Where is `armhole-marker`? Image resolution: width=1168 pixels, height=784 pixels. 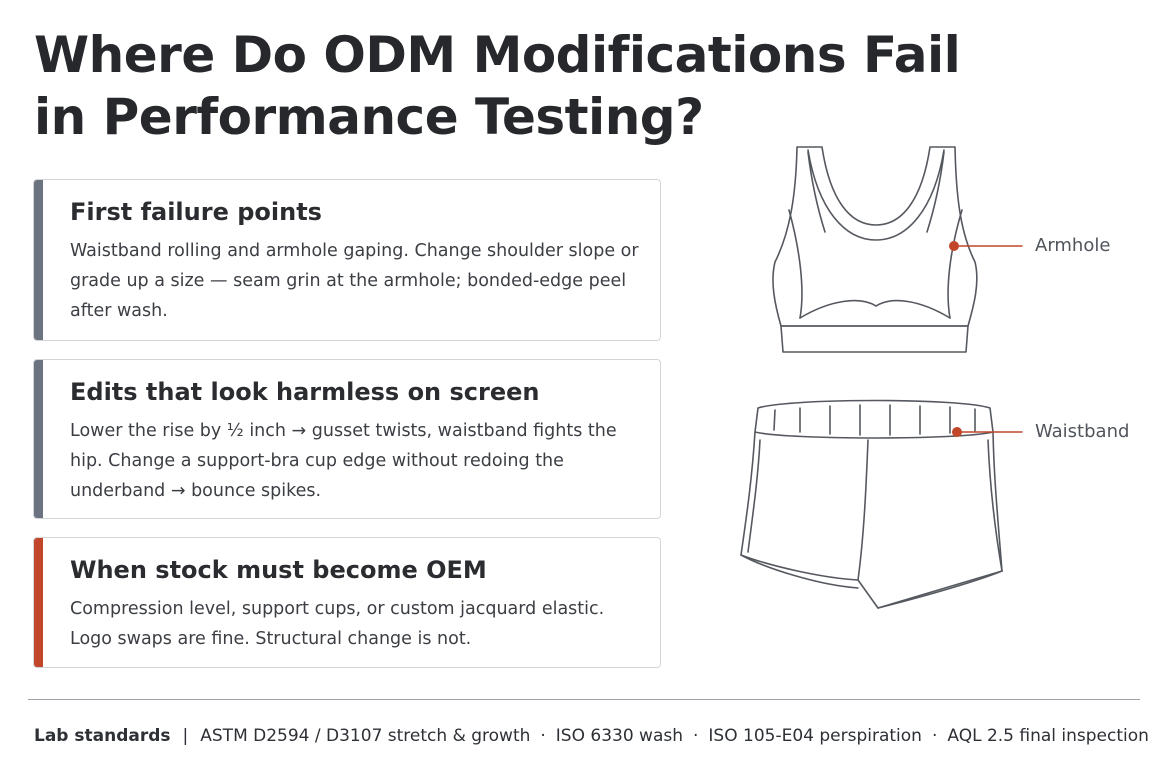
armhole-marker is located at coordinates (954, 246).